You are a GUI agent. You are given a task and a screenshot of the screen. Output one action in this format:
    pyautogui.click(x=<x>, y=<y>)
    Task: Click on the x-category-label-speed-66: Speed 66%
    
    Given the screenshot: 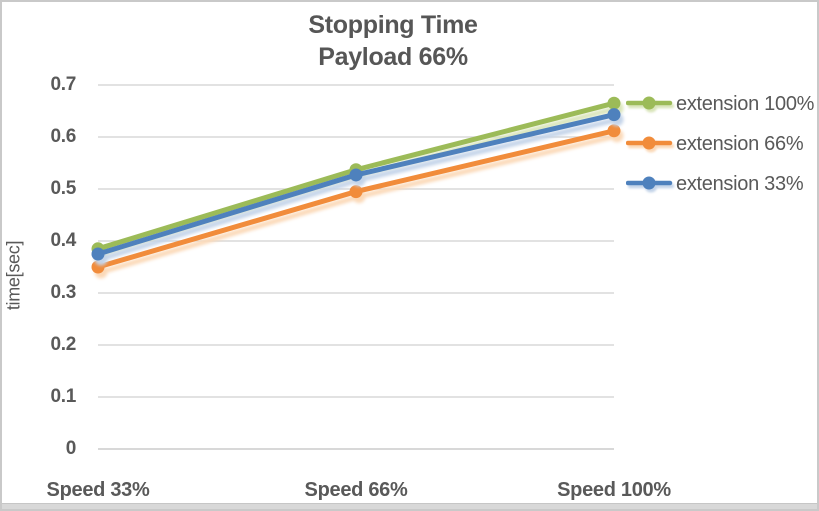 What is the action you would take?
    pyautogui.click(x=356, y=490)
    